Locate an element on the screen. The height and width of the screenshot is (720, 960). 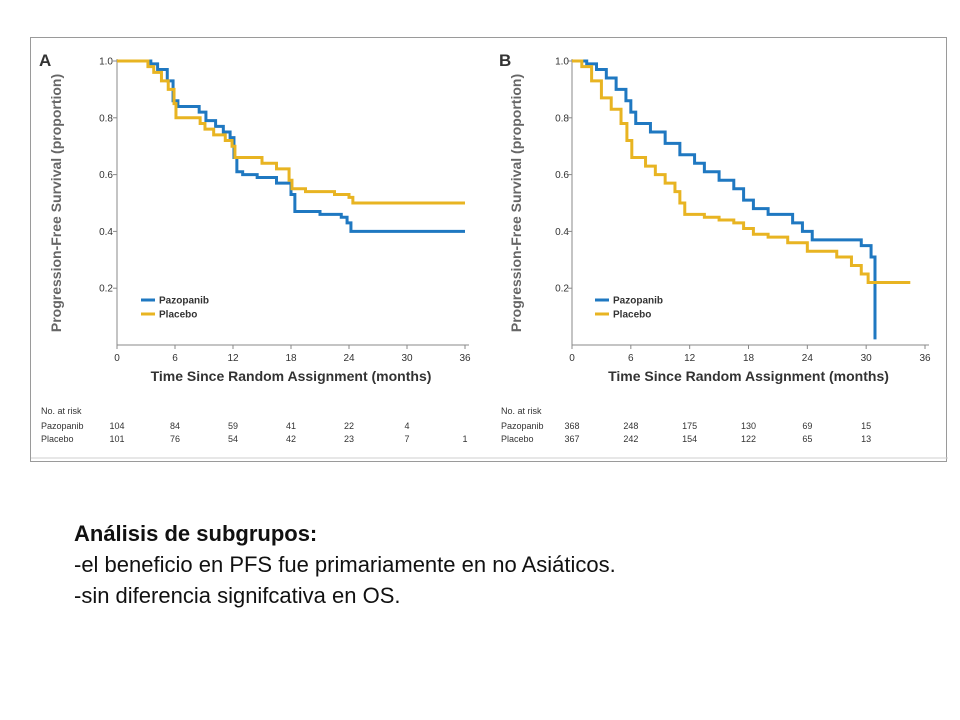
risk-value: 7 is located at coordinates (406, 439).